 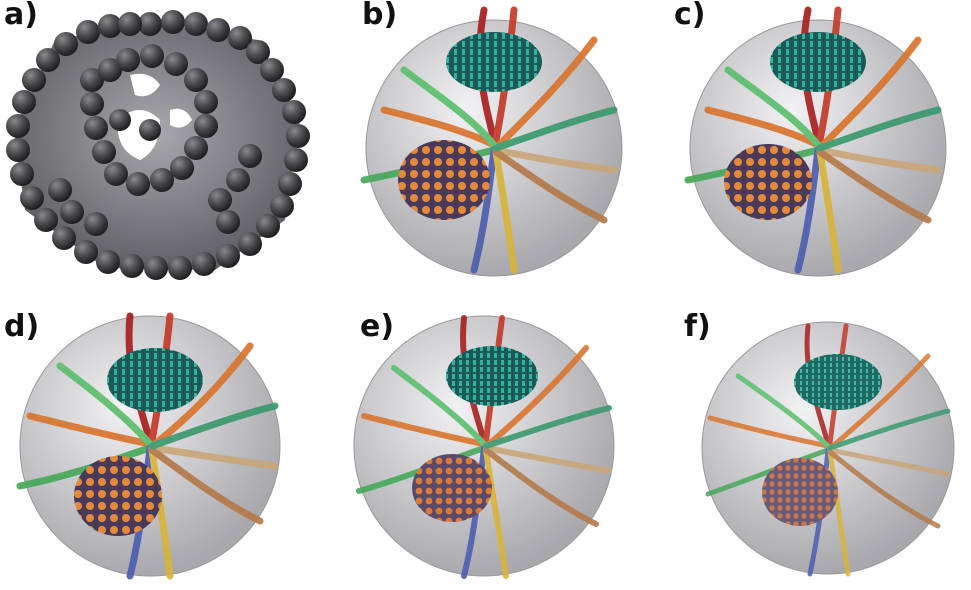 I want to click on bundle-green, so click(x=768, y=472).